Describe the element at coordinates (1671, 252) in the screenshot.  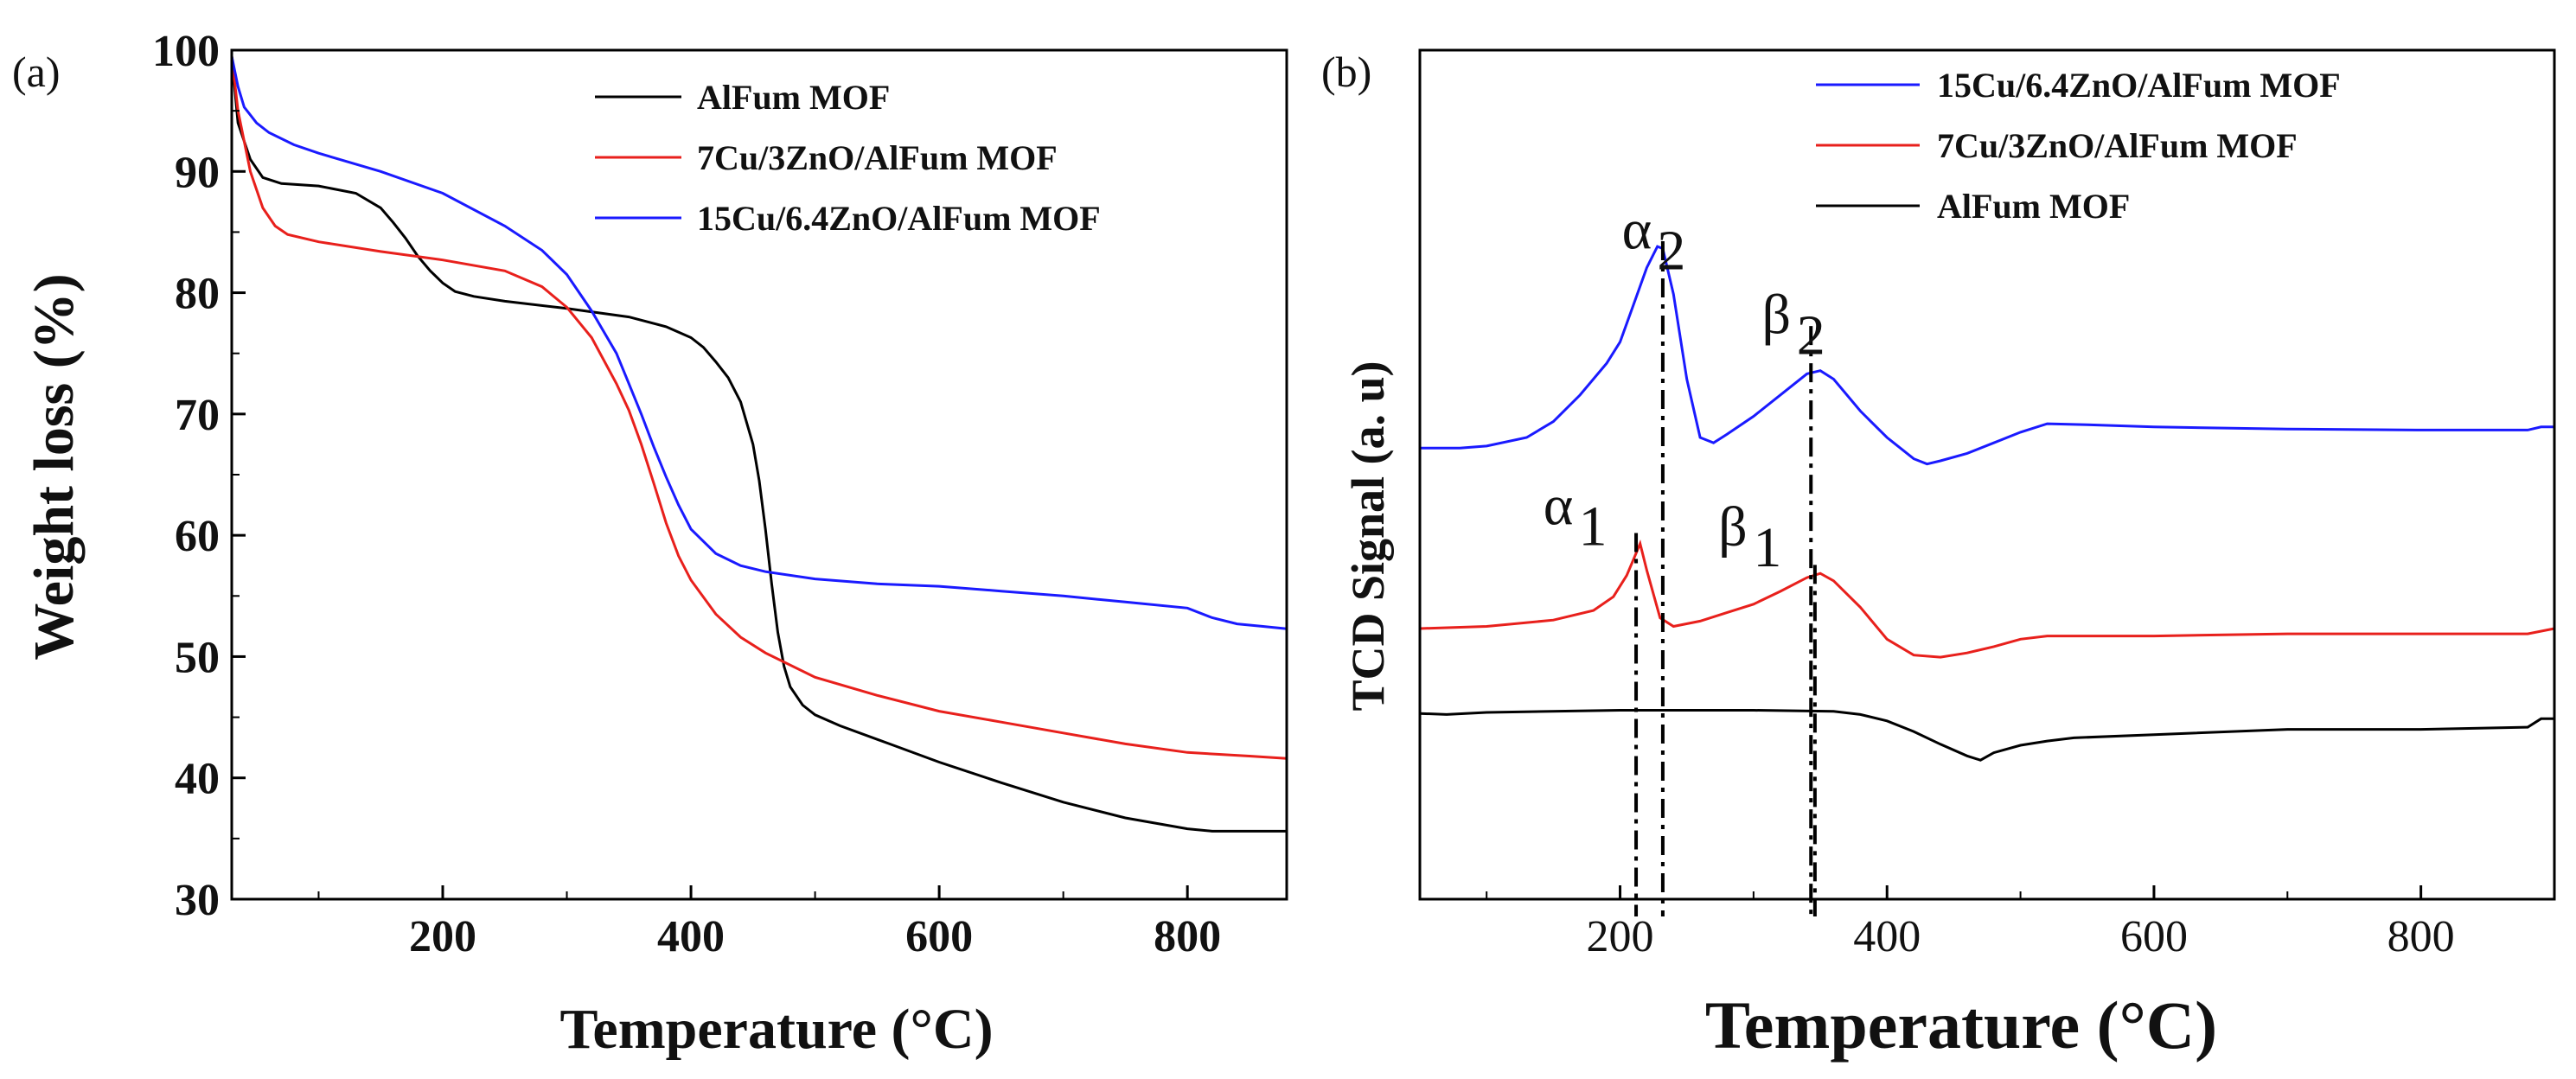
I see `panel-b-peak-subscript-1: 2` at that location.